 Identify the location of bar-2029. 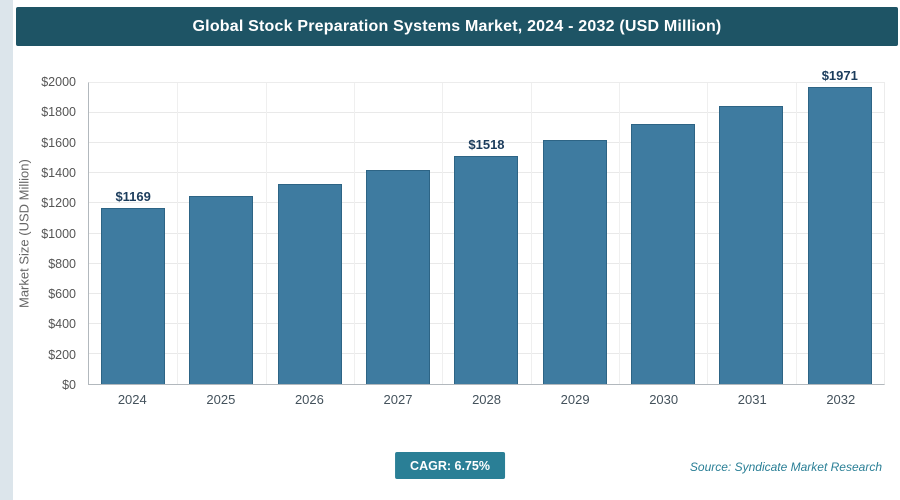
(574, 262).